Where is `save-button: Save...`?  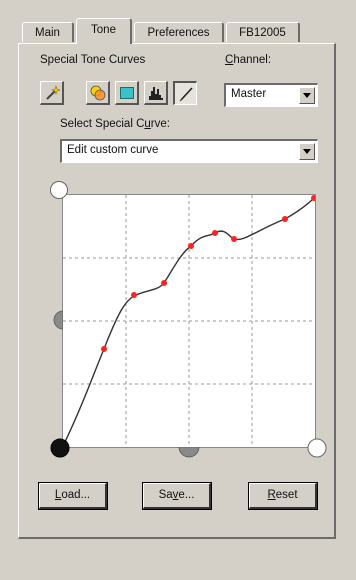 save-button: Save... is located at coordinates (177, 496).